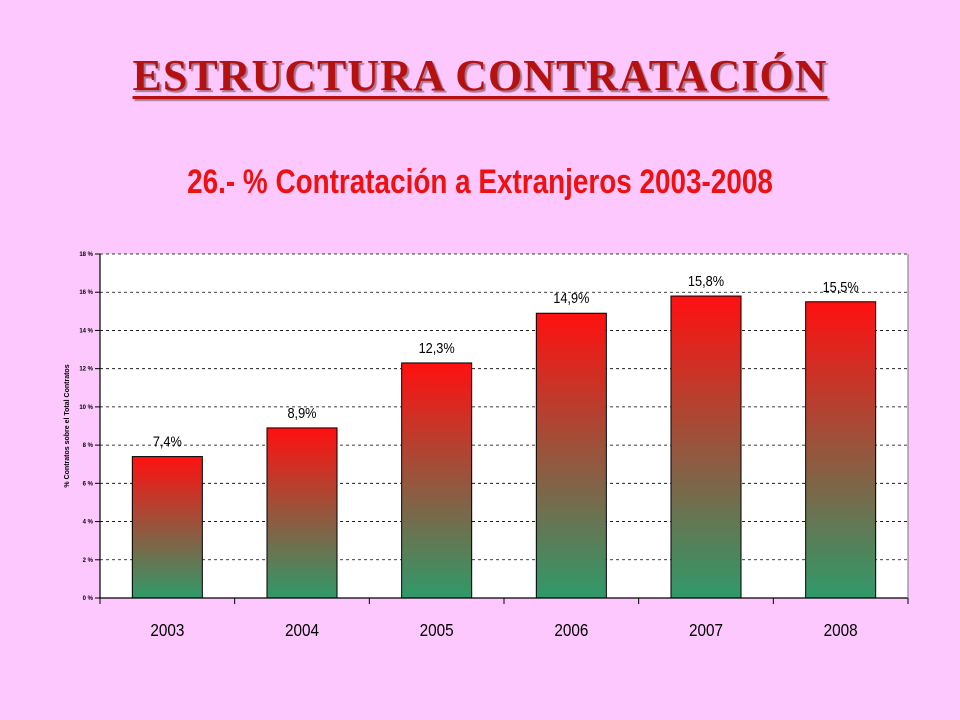  What do you see at coordinates (88, 446) in the screenshot?
I see `y-tick-label: 8 %` at bounding box center [88, 446].